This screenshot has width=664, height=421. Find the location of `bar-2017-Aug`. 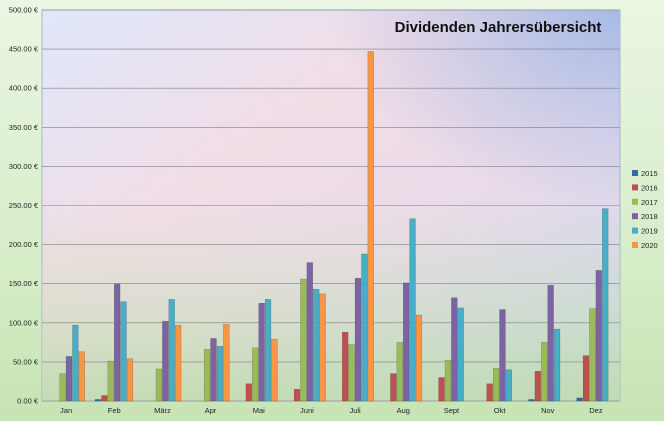

bar-2017-Aug is located at coordinates (399, 372).